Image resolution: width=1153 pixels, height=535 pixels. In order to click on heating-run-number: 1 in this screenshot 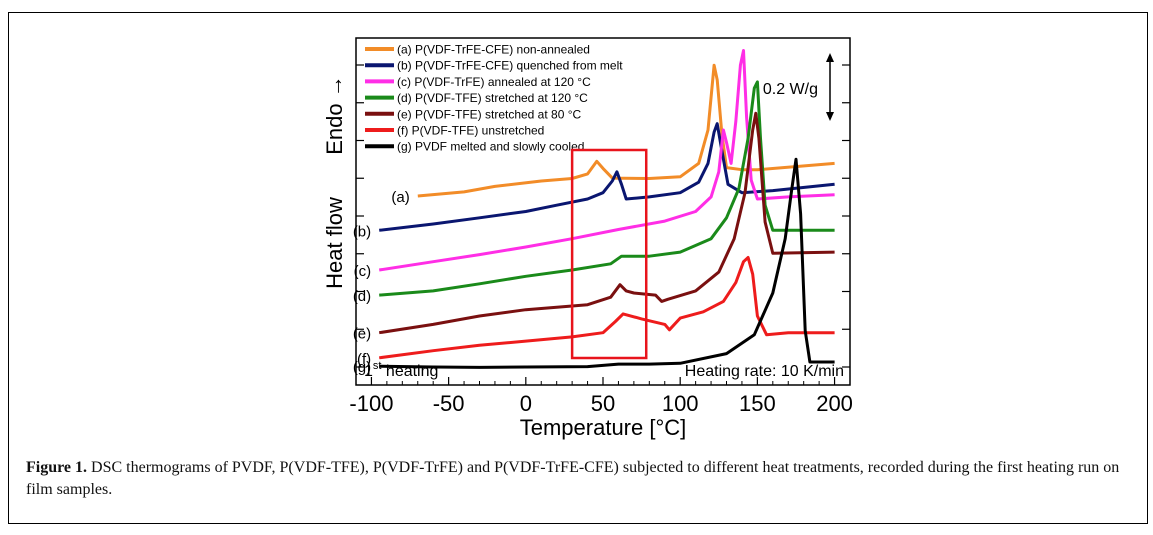, I will do `click(368, 371)`.